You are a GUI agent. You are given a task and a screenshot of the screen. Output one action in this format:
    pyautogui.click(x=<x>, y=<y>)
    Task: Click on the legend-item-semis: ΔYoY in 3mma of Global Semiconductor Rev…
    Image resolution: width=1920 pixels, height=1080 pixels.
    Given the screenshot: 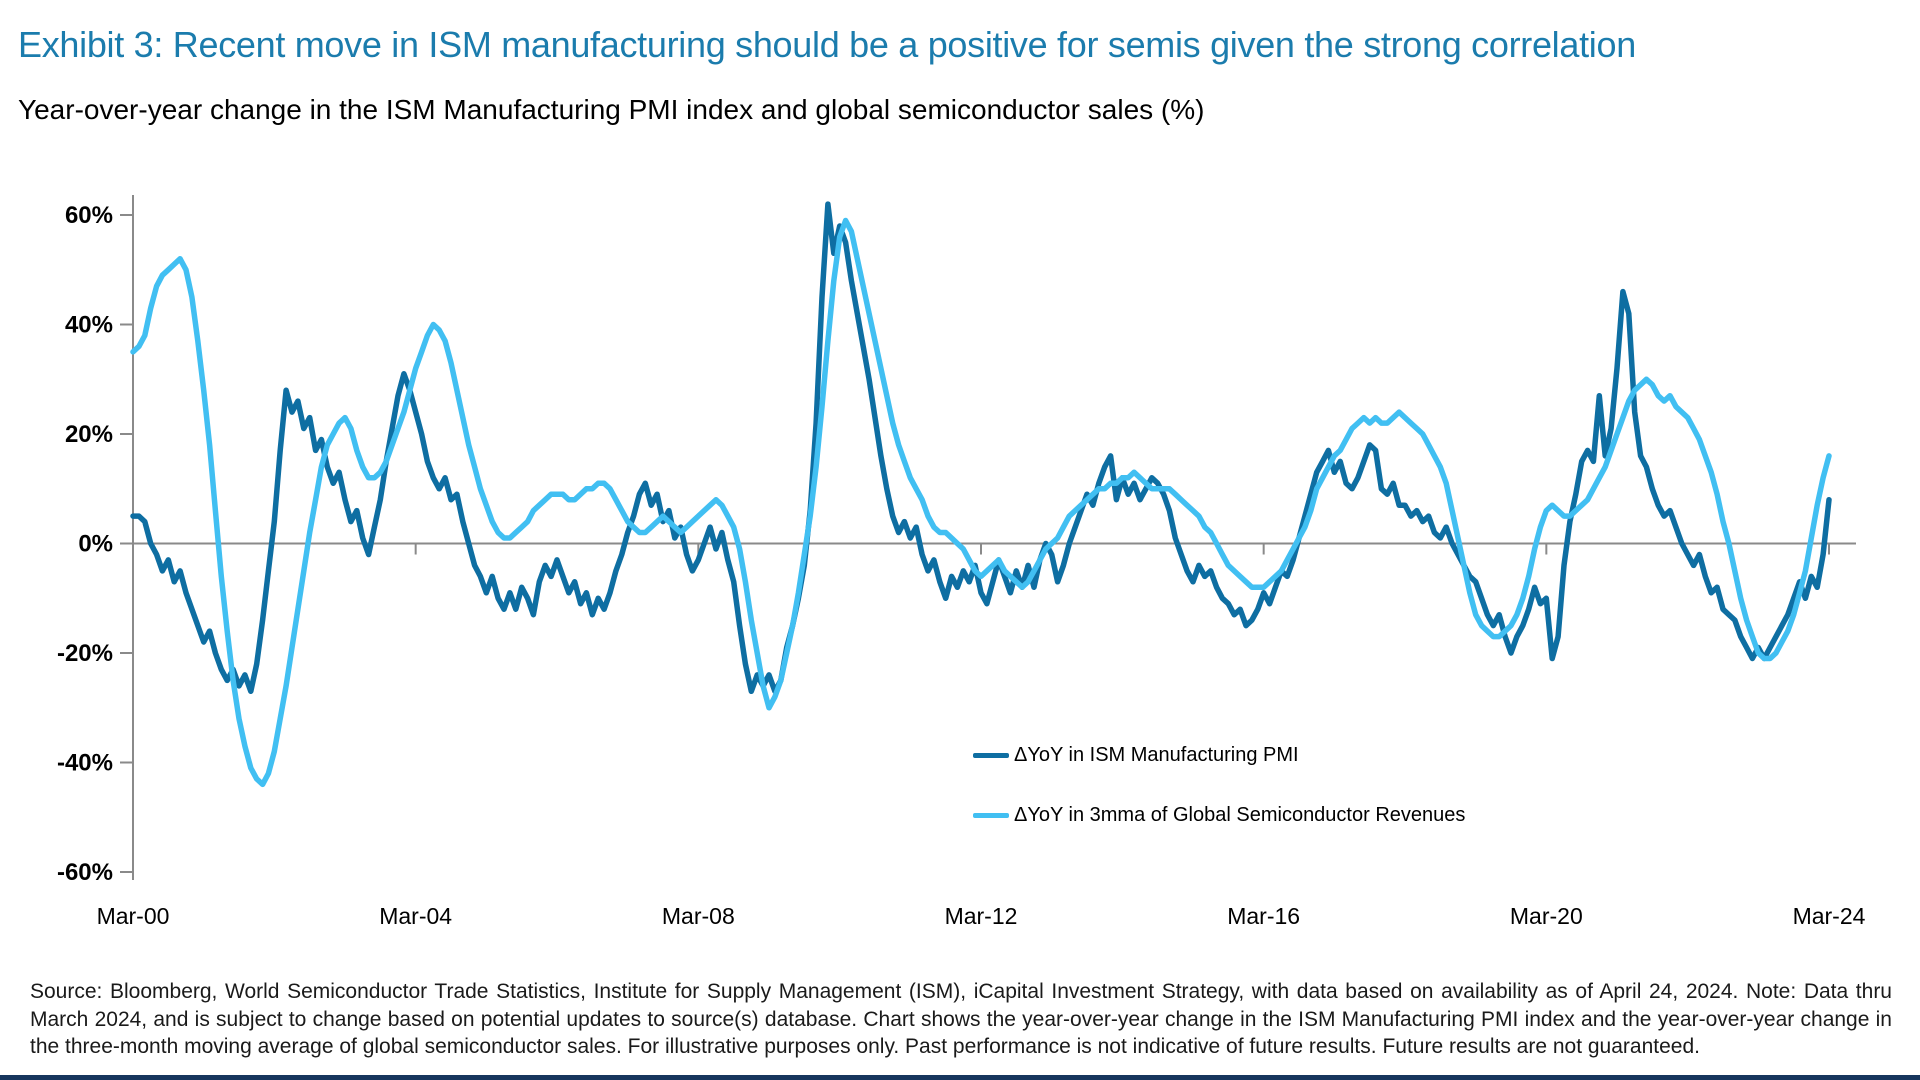 What is the action you would take?
    pyautogui.click(x=1219, y=815)
    